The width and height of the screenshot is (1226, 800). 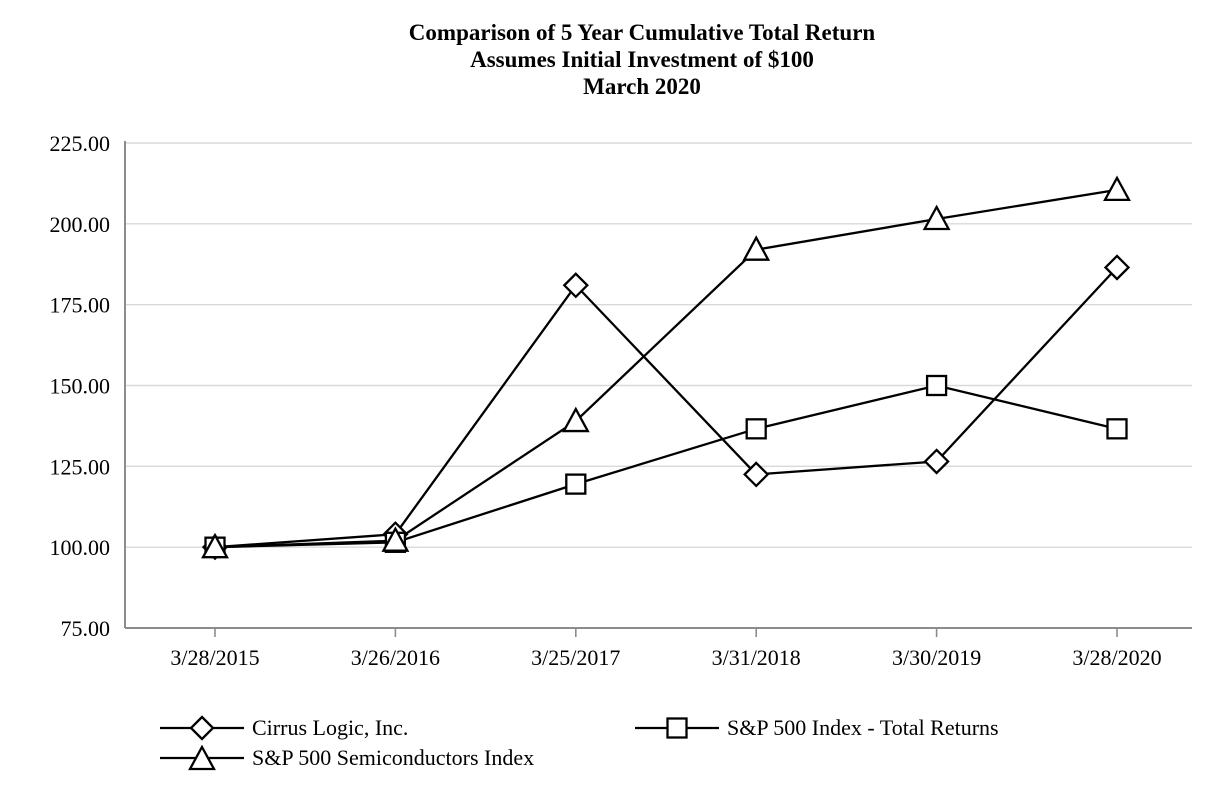 I want to click on y-tick-label: 75.00, so click(x=86, y=628).